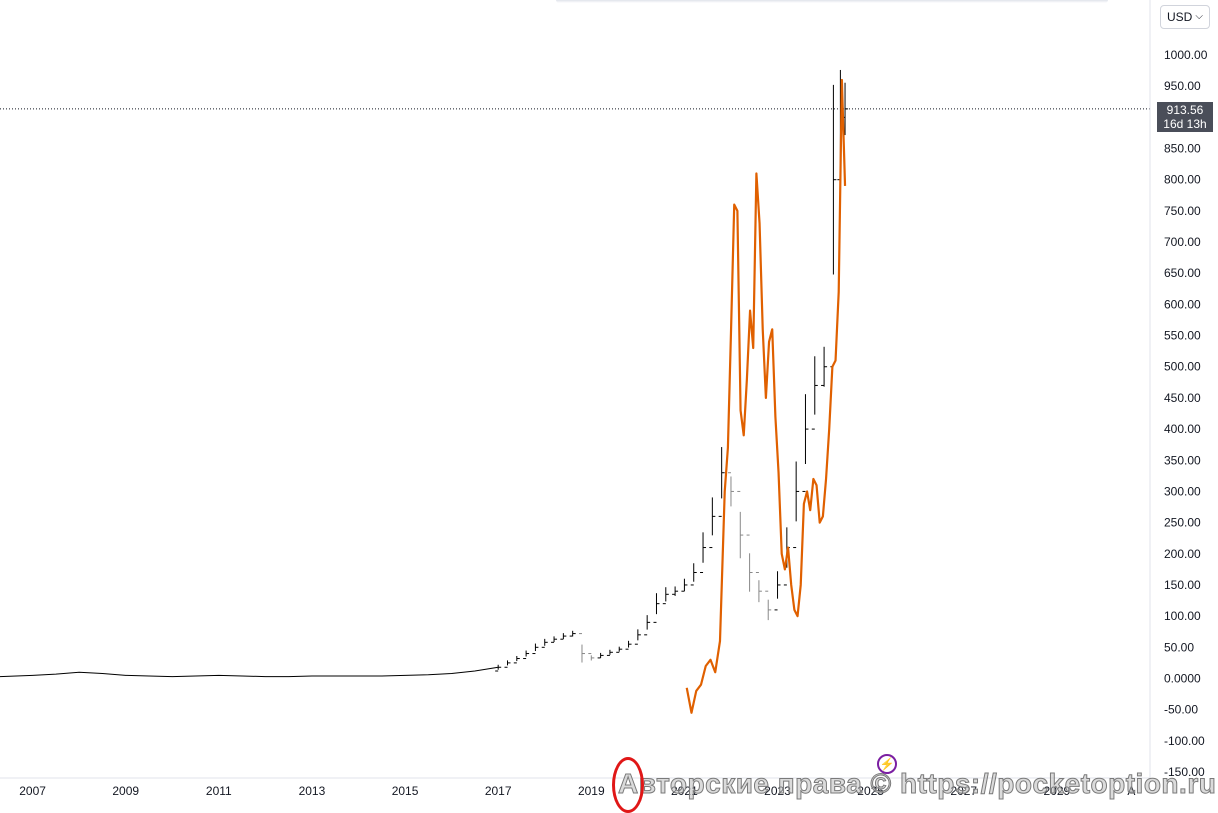 The image size is (1218, 813). What do you see at coordinates (1182, 242) in the screenshot?
I see `y-tick-label: 700.00` at bounding box center [1182, 242].